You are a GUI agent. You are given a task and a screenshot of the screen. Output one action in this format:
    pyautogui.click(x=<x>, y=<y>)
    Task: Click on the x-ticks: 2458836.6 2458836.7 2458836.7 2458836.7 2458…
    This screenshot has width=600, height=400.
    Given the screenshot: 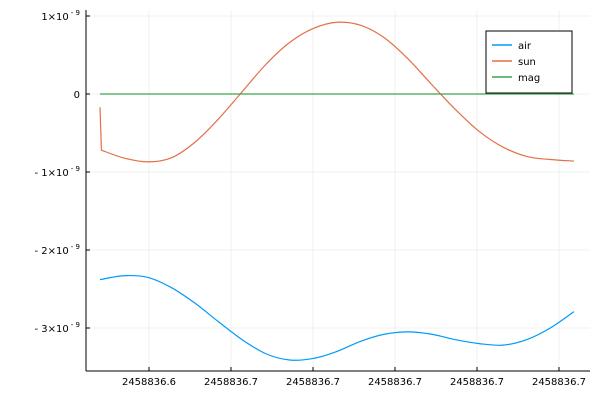 What is the action you would take?
    pyautogui.click(x=354, y=377)
    